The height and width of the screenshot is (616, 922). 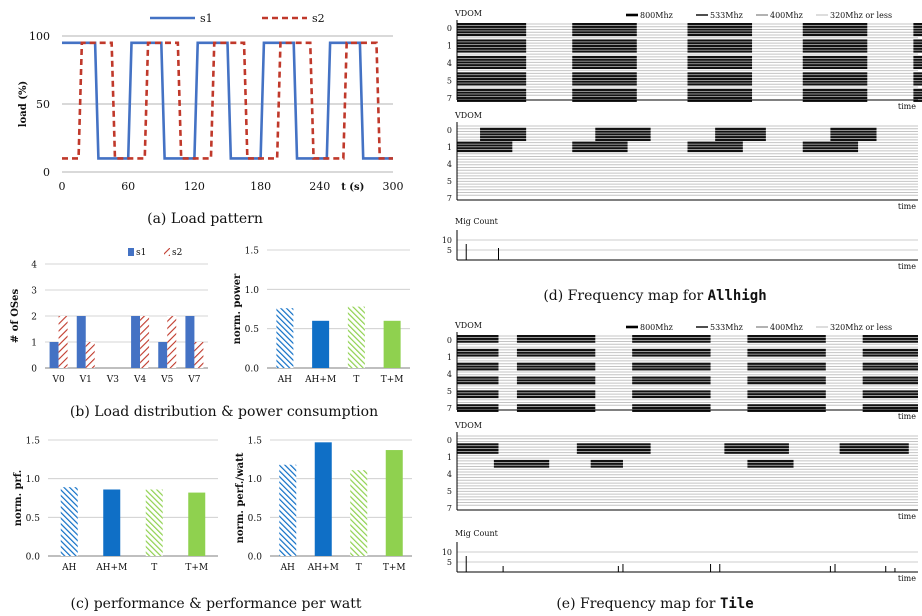 What do you see at coordinates (449, 562) in the screenshot?
I see `mig-tick-label: 5` at bounding box center [449, 562].